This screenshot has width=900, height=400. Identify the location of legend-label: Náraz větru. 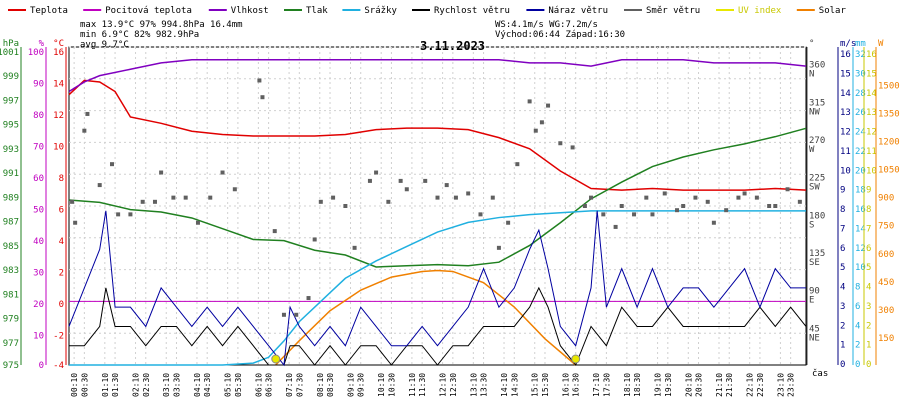
(578, 11).